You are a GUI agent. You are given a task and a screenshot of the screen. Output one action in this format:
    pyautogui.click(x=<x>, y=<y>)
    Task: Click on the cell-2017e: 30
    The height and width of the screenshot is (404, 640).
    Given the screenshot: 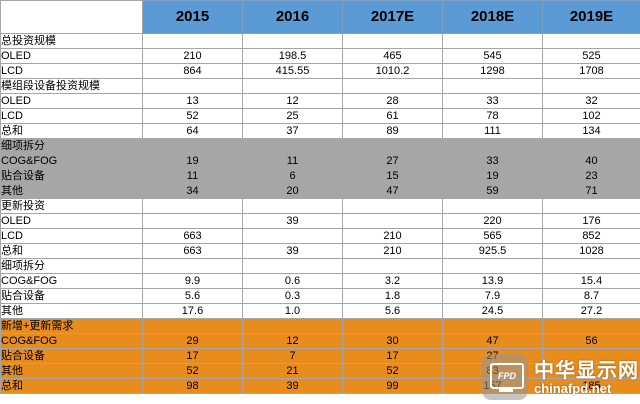 What is the action you would take?
    pyautogui.click(x=392, y=341)
    